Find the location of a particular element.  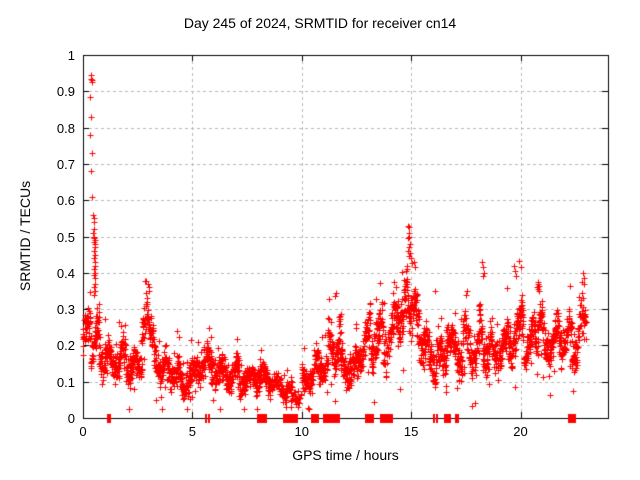

y-tick-label: 1 is located at coordinates (71, 55).